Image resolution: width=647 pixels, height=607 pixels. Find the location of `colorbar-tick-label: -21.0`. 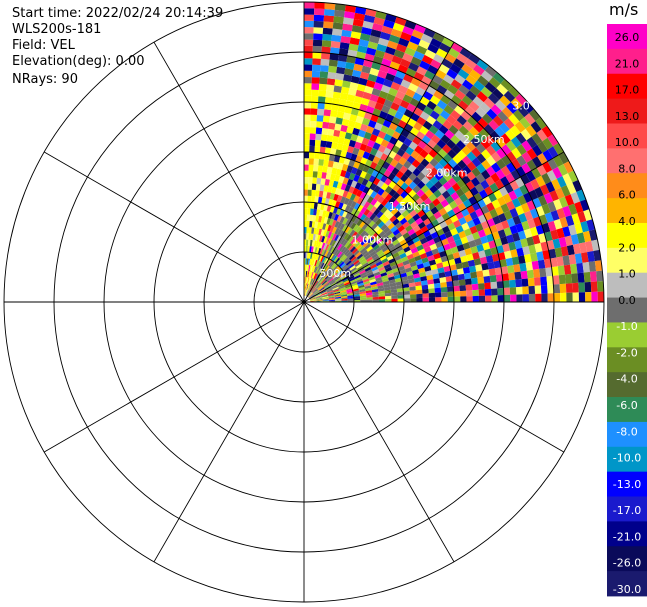

colorbar-tick-label: -21.0 is located at coordinates (627, 536).